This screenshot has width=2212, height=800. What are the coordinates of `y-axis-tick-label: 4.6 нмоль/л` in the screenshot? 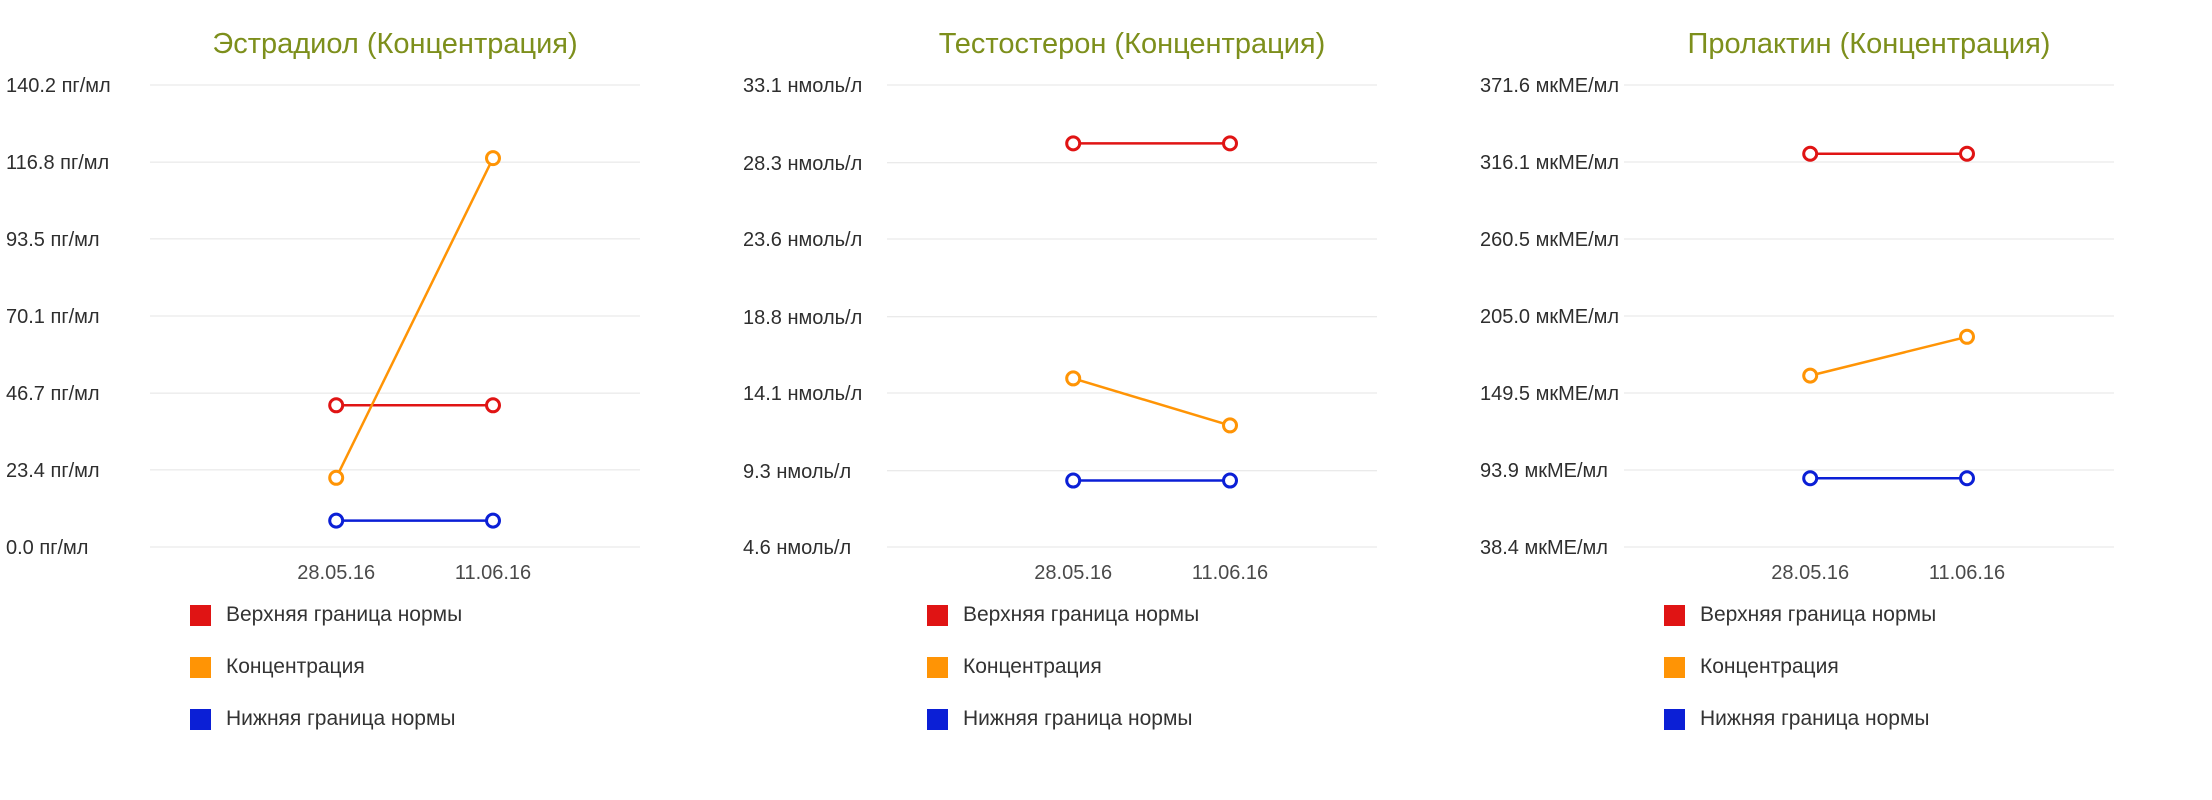 It's located at (797, 548).